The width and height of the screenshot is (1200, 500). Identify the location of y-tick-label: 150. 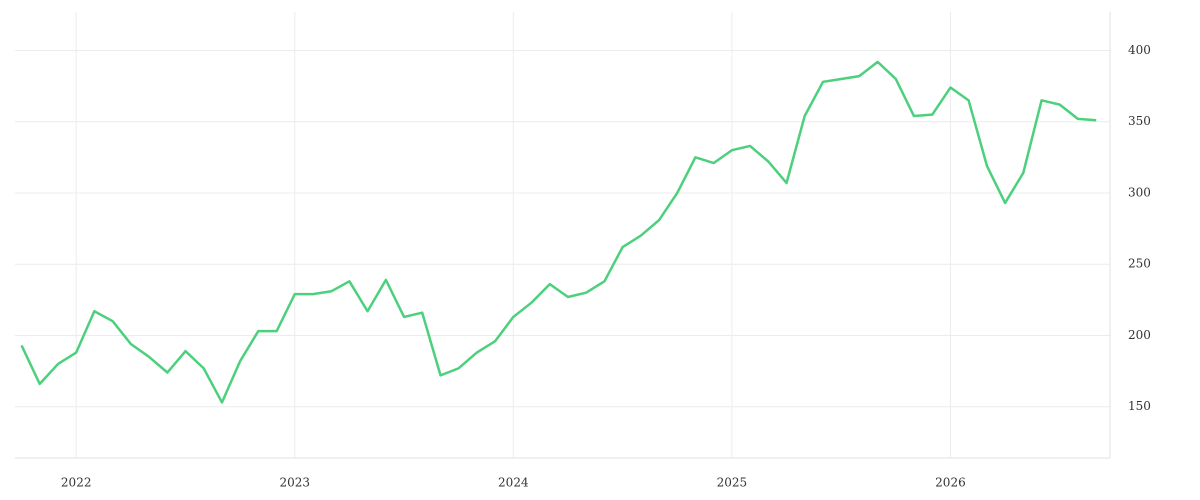
(1139, 406).